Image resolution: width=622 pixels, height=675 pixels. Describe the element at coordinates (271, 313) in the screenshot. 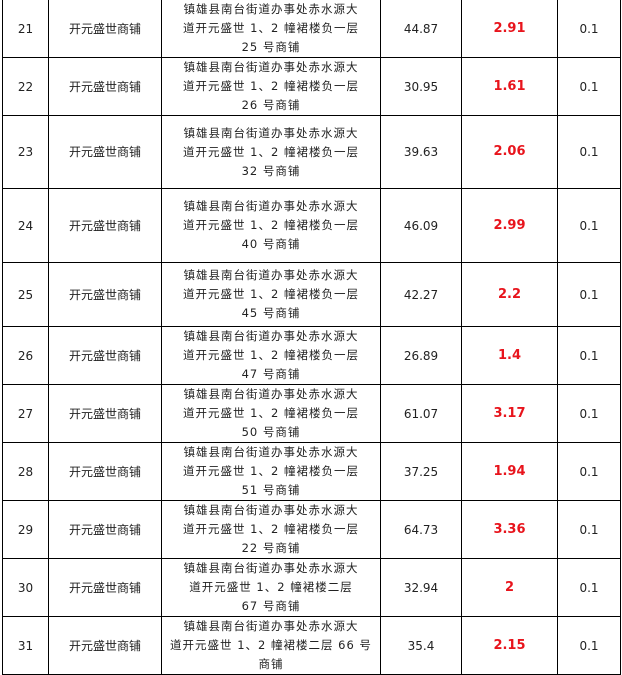

I see `address-line: 45 号商铺` at that location.